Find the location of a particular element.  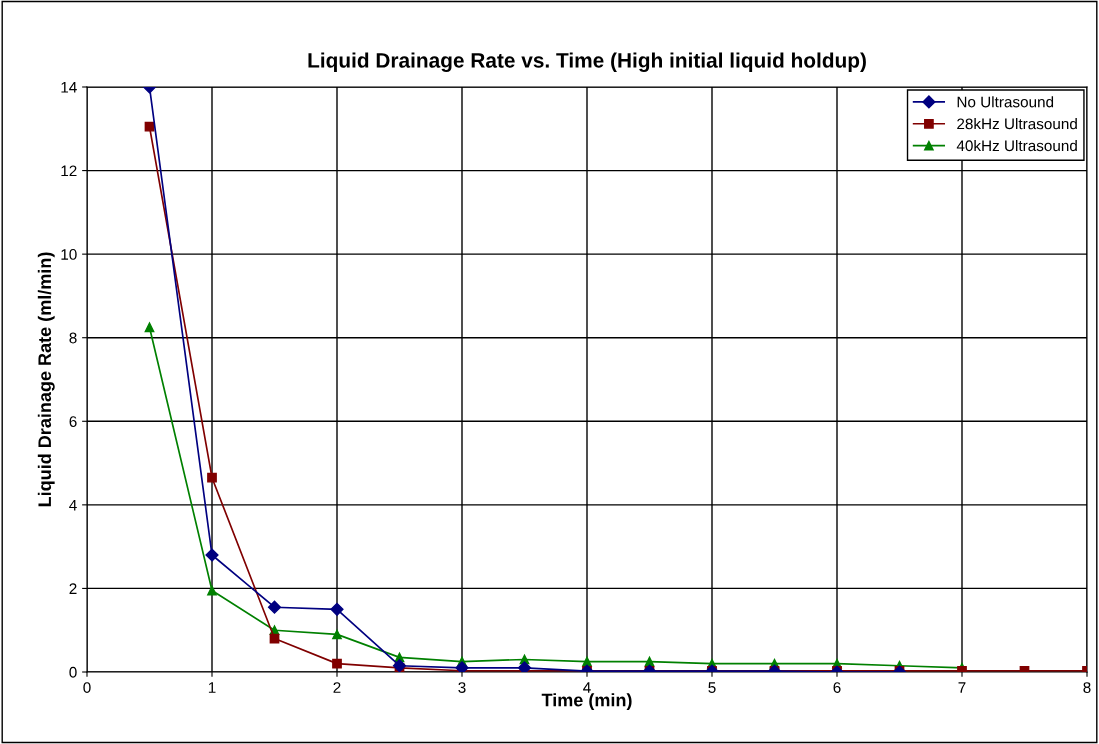

legend-label: No Ultrasound is located at coordinates (1005, 102).